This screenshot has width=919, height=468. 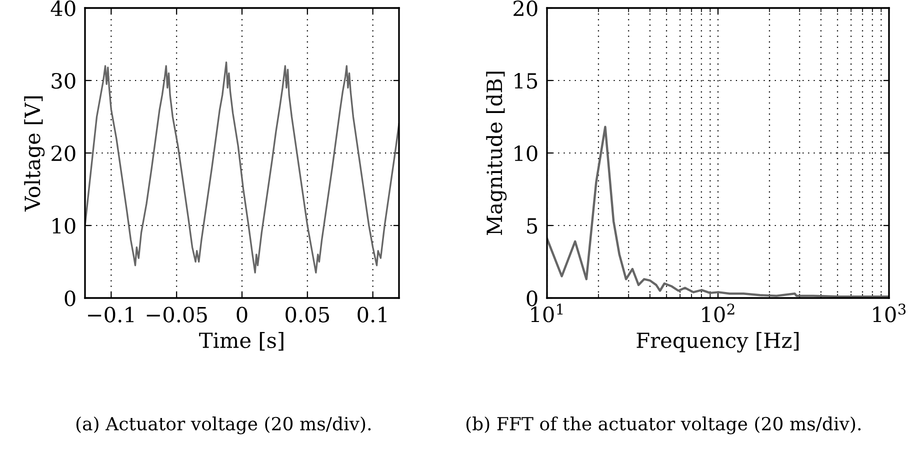 I want to click on y-tick-label: 30, so click(x=64, y=80).